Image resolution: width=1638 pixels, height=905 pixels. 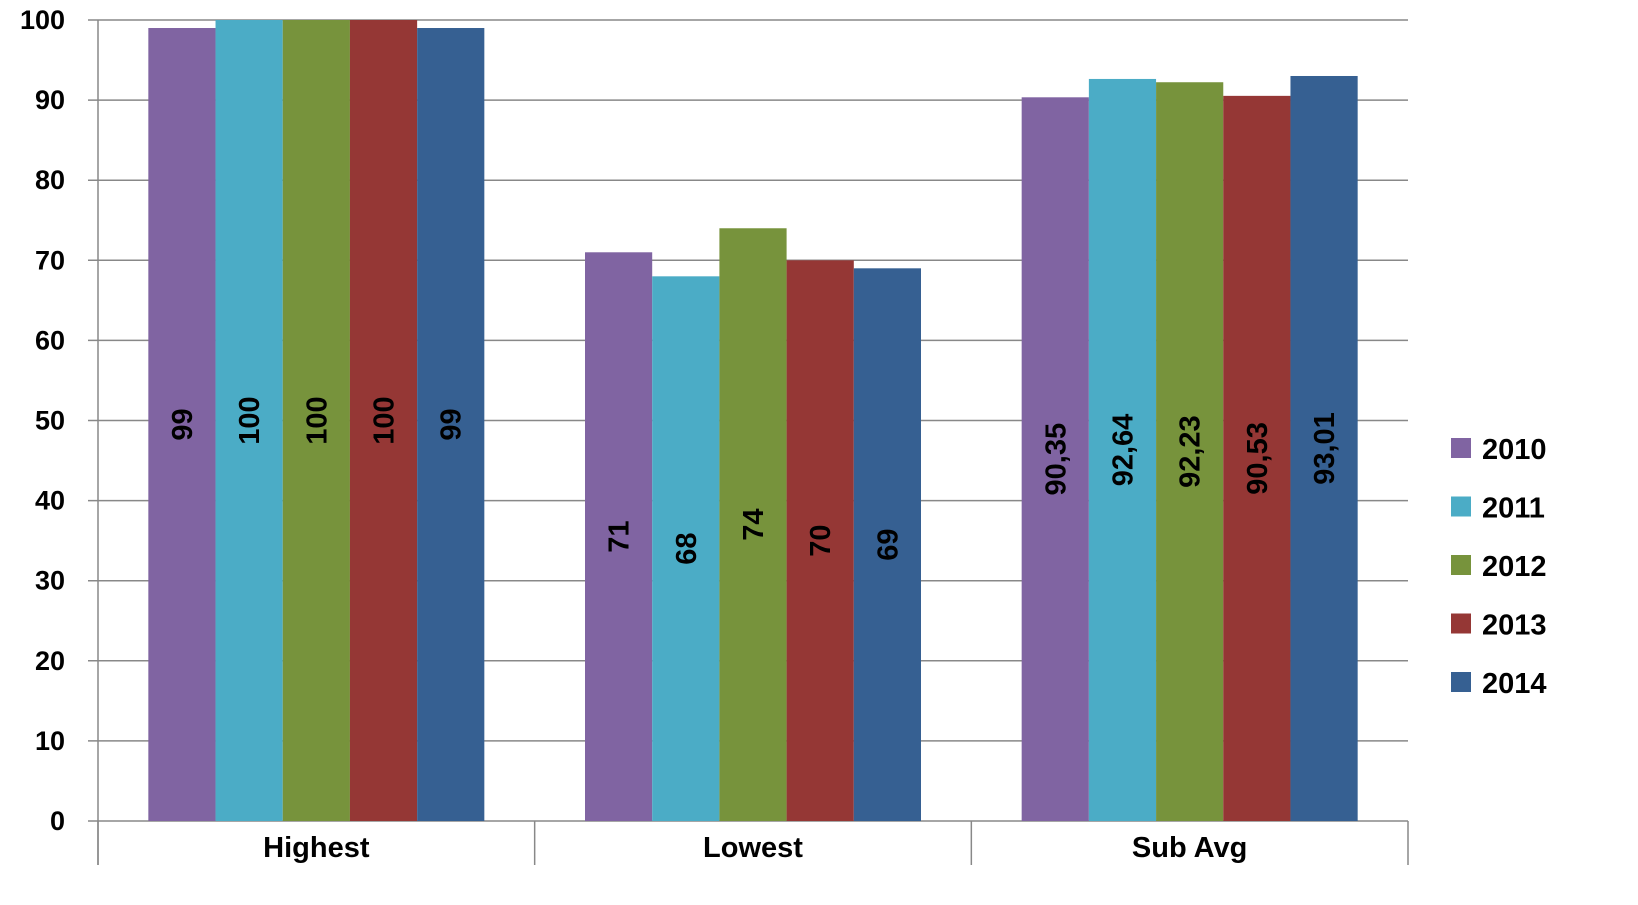 I want to click on legend: 2010 2011 2012 2013 2014, so click(x=1499, y=567).